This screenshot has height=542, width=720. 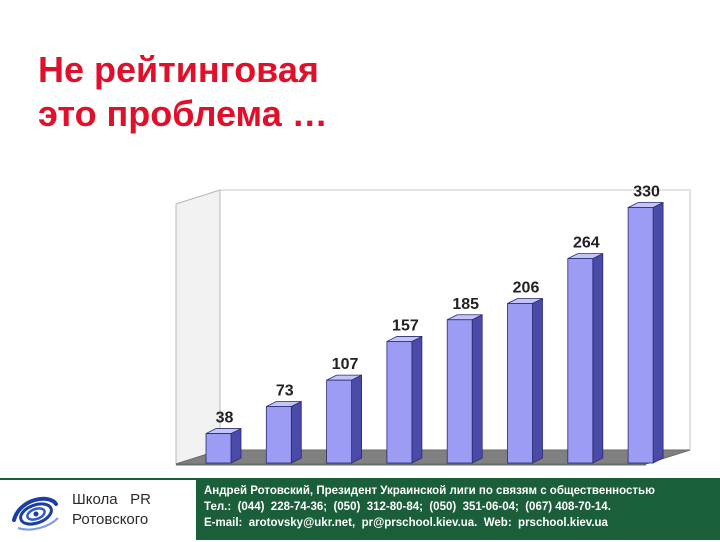 What do you see at coordinates (198, 327) in the screenshot?
I see `chart-left-wall` at bounding box center [198, 327].